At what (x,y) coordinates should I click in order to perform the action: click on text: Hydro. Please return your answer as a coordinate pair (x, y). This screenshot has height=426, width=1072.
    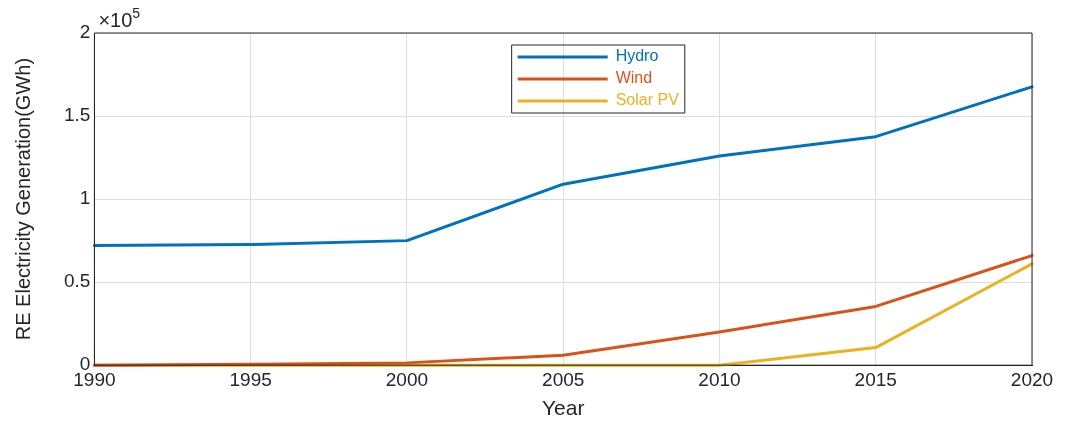
    Looking at the image, I should click on (637, 56).